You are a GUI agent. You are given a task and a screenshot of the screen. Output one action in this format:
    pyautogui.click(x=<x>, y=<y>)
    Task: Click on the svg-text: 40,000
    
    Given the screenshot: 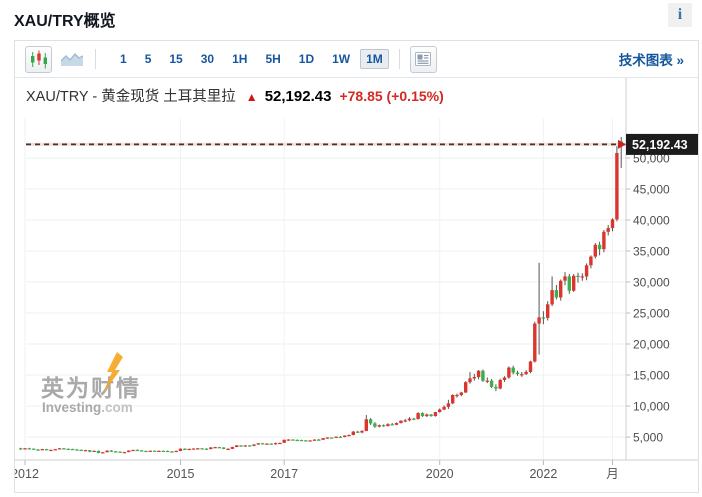 What is the action you would take?
    pyautogui.click(x=651, y=221)
    